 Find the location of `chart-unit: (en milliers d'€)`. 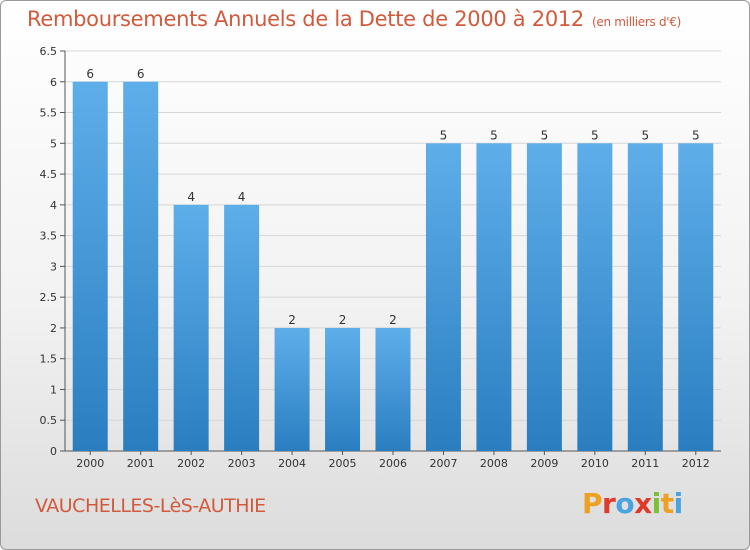

chart-unit: (en milliers d'€) is located at coordinates (637, 22).